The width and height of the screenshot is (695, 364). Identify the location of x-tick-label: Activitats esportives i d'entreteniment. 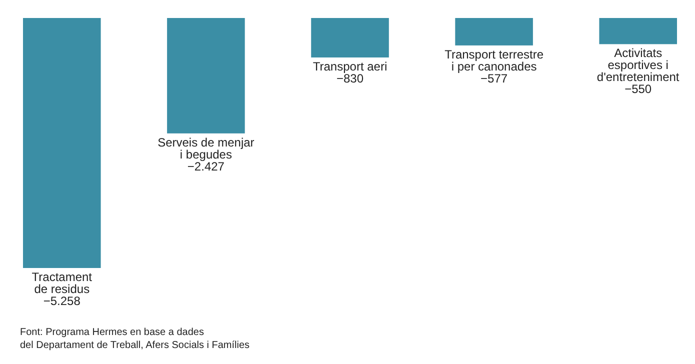
(638, 65).